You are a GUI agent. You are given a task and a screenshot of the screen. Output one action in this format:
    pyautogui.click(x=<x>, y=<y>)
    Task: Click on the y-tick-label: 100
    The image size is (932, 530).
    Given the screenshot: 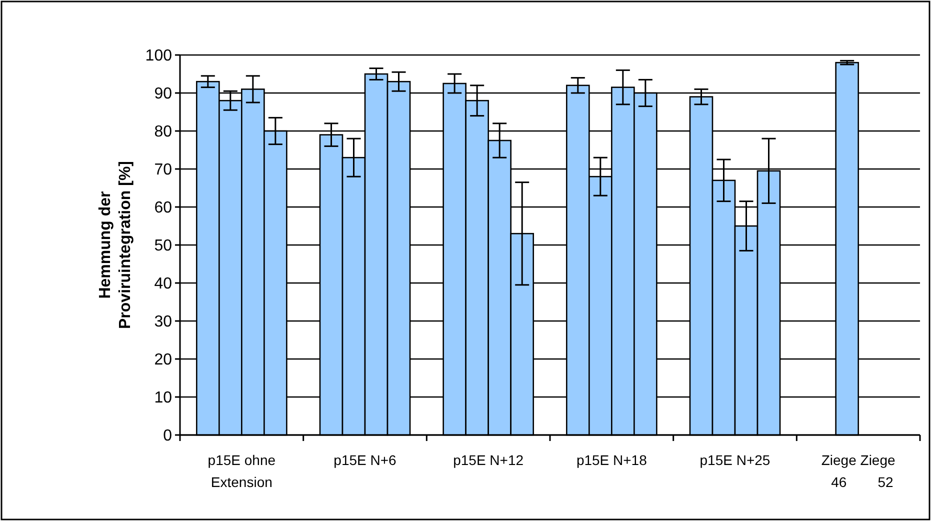 What is the action you would take?
    pyautogui.click(x=158, y=56)
    